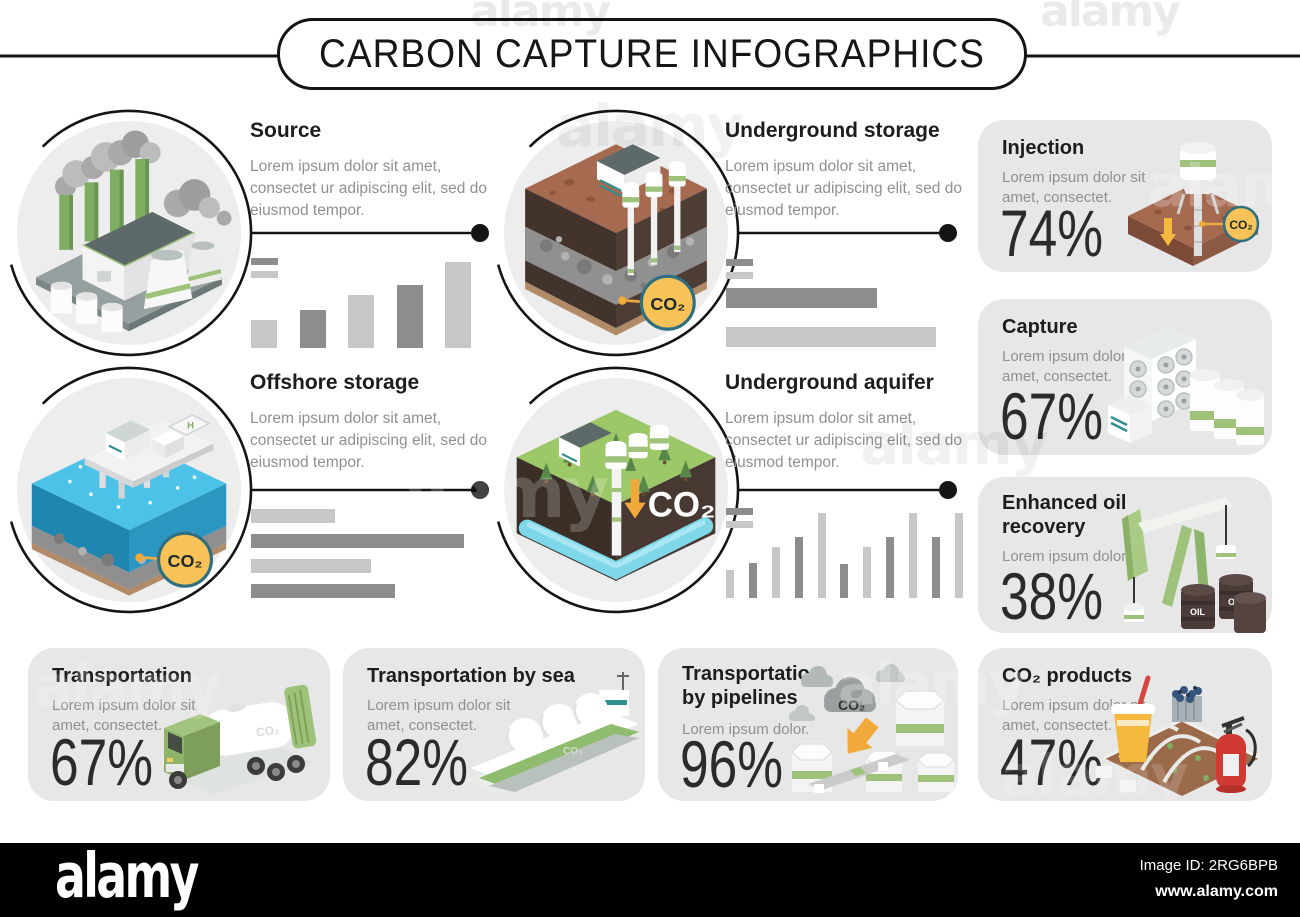 The width and height of the screenshot is (1300, 917). Describe the element at coordinates (752, 686) in the screenshot. I see `transportation-pipelines-title: Transportation by pipelines` at that location.